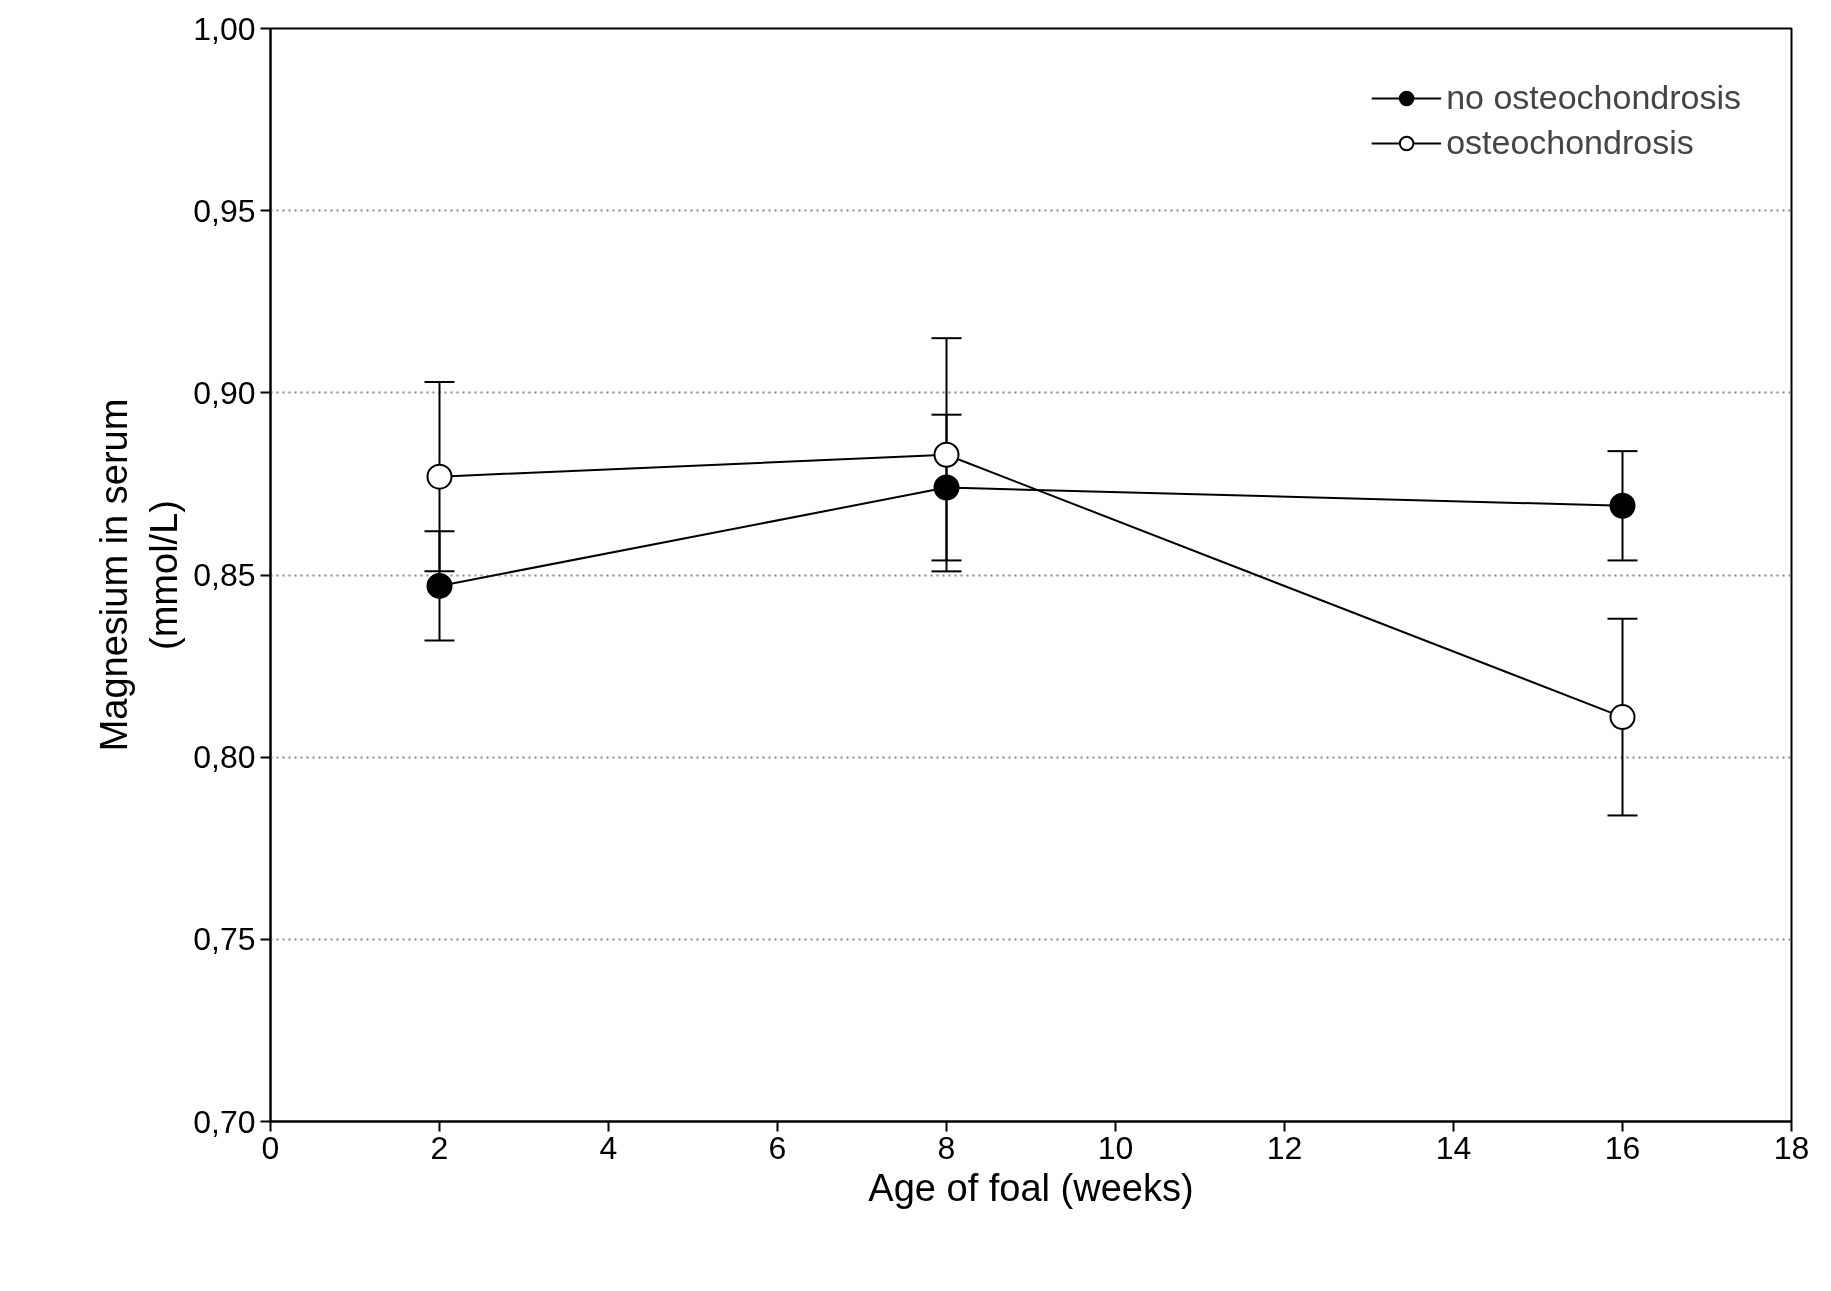 This screenshot has width=1831, height=1291. What do you see at coordinates (1284, 1147) in the screenshot?
I see `x-tick-label: 12` at bounding box center [1284, 1147].